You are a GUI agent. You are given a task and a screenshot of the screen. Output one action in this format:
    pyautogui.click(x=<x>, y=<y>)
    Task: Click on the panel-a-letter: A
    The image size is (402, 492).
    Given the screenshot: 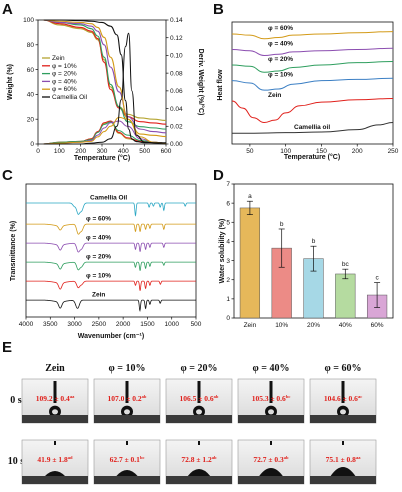 What is the action you would take?
    pyautogui.click(x=7, y=9)
    